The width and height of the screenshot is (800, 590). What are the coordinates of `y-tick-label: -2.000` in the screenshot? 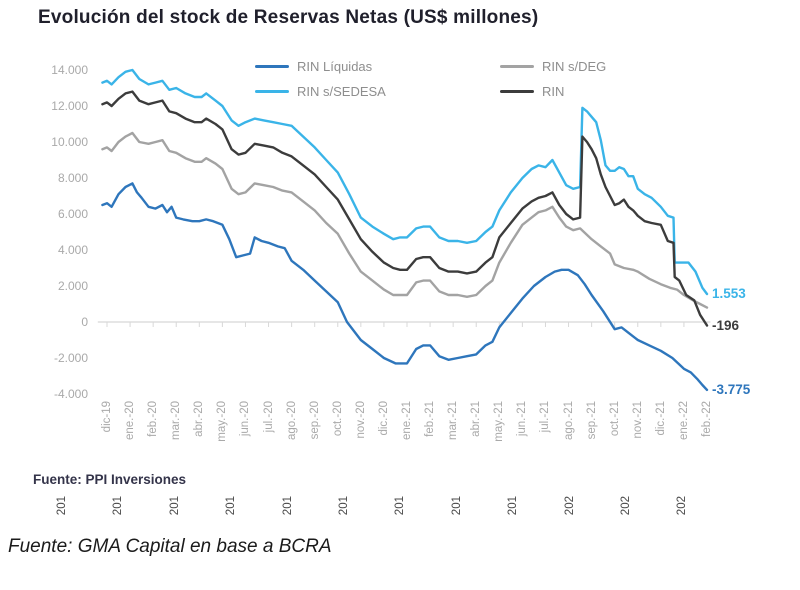 It's located at (70, 358).